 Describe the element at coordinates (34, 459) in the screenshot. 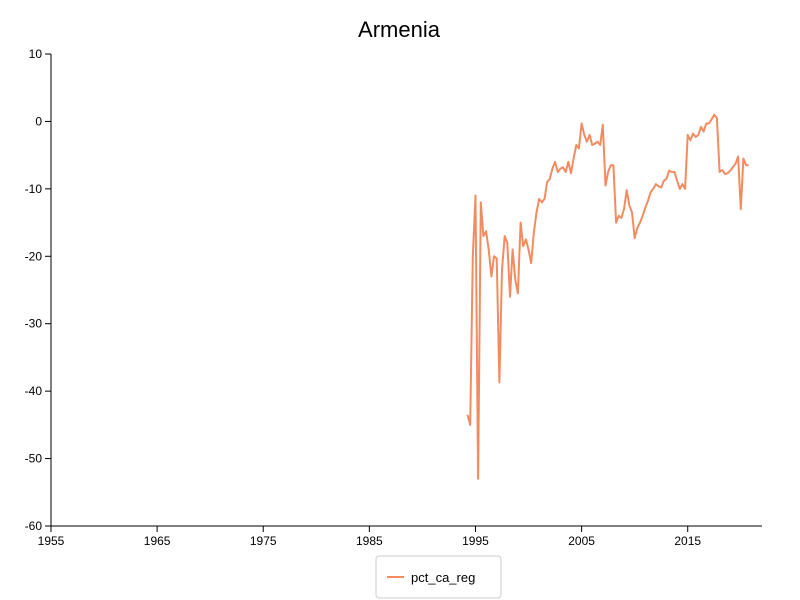

I see `y-tick-label: -50` at that location.